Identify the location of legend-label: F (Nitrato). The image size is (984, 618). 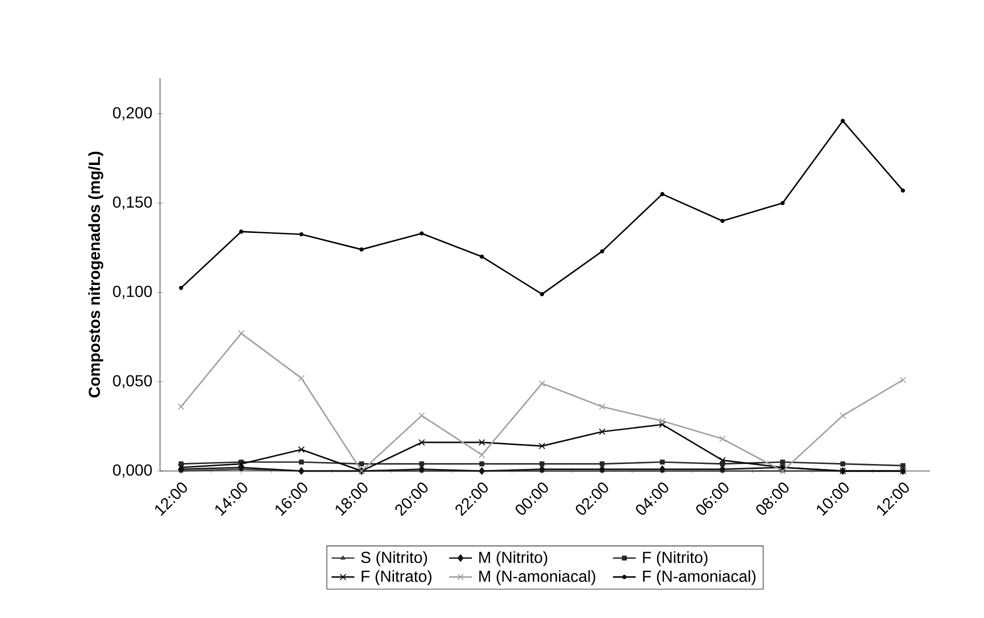
(397, 578).